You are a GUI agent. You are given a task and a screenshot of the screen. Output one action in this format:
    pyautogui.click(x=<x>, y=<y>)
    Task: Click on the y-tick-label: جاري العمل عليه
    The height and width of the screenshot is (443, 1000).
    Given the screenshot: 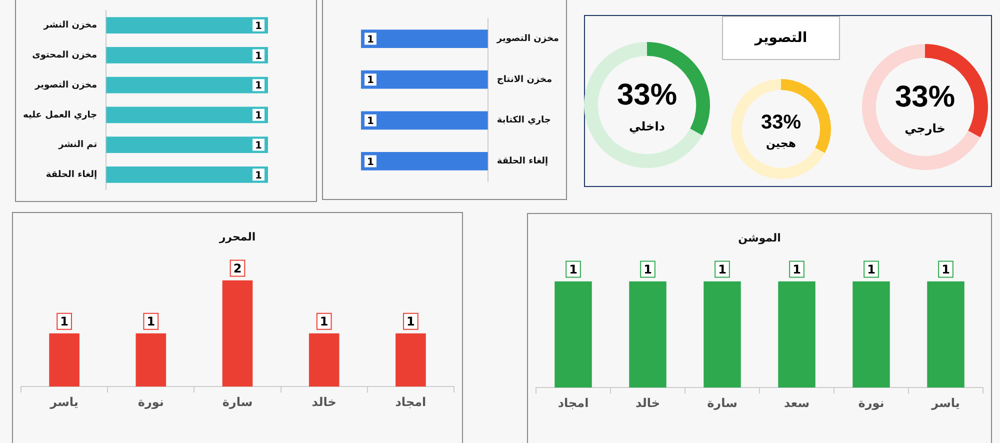 What is the action you would take?
    pyautogui.click(x=60, y=115)
    